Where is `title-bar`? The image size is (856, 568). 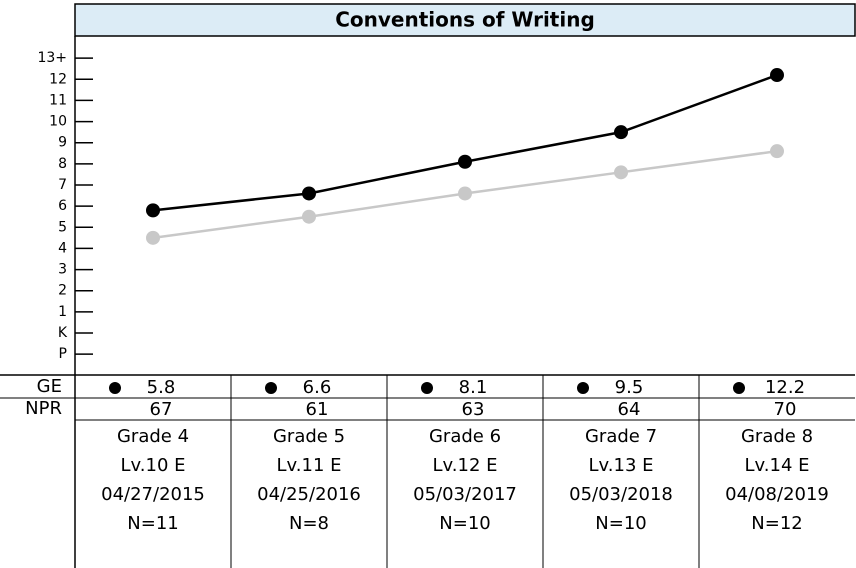 title-bar is located at coordinates (465, 20).